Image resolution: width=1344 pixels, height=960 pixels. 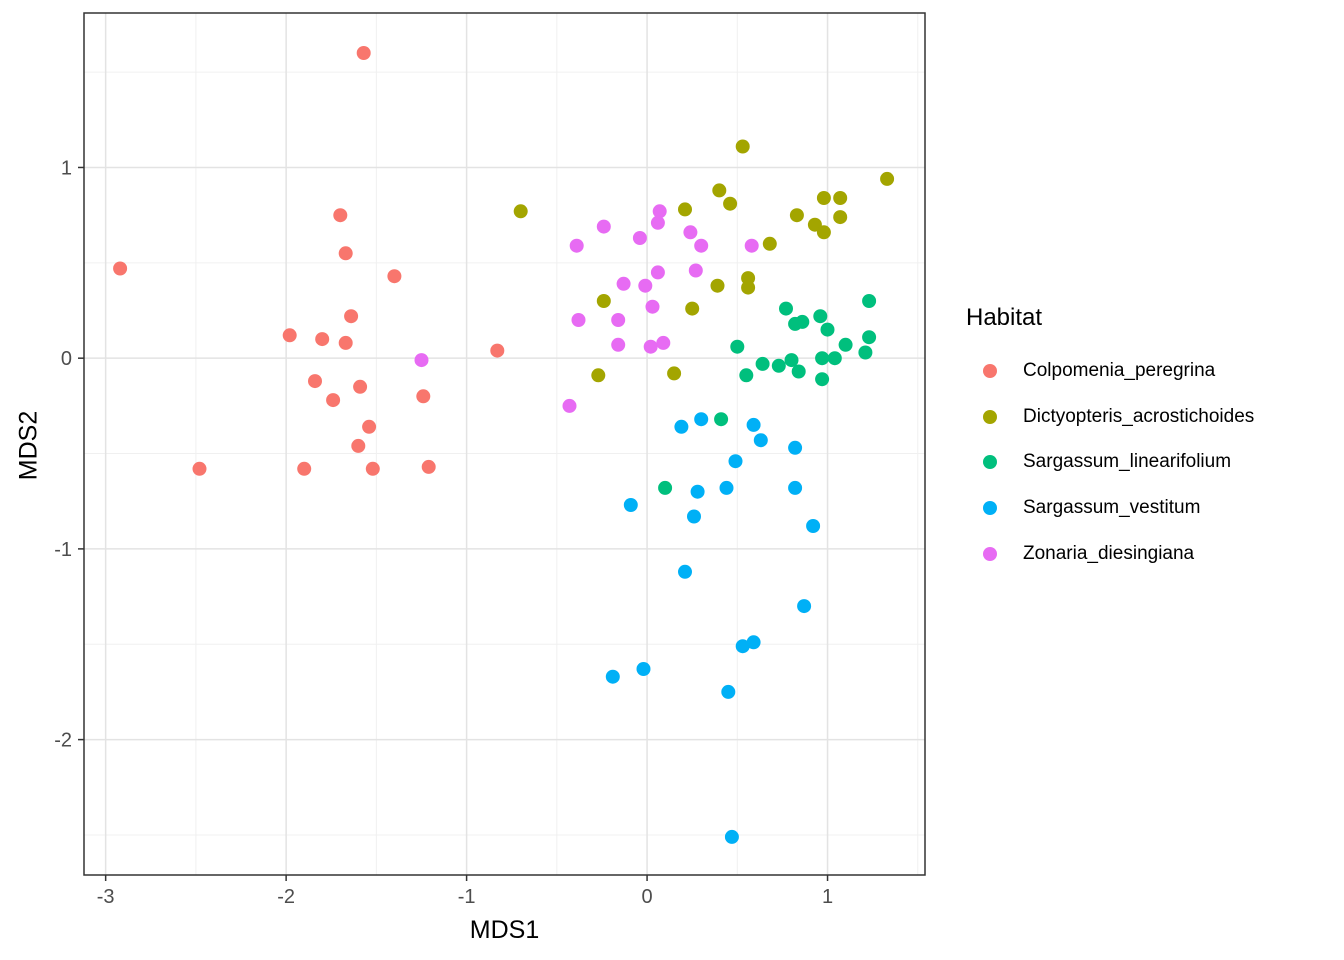 What do you see at coordinates (63, 550) in the screenshot?
I see `y-tick-label: -1` at bounding box center [63, 550].